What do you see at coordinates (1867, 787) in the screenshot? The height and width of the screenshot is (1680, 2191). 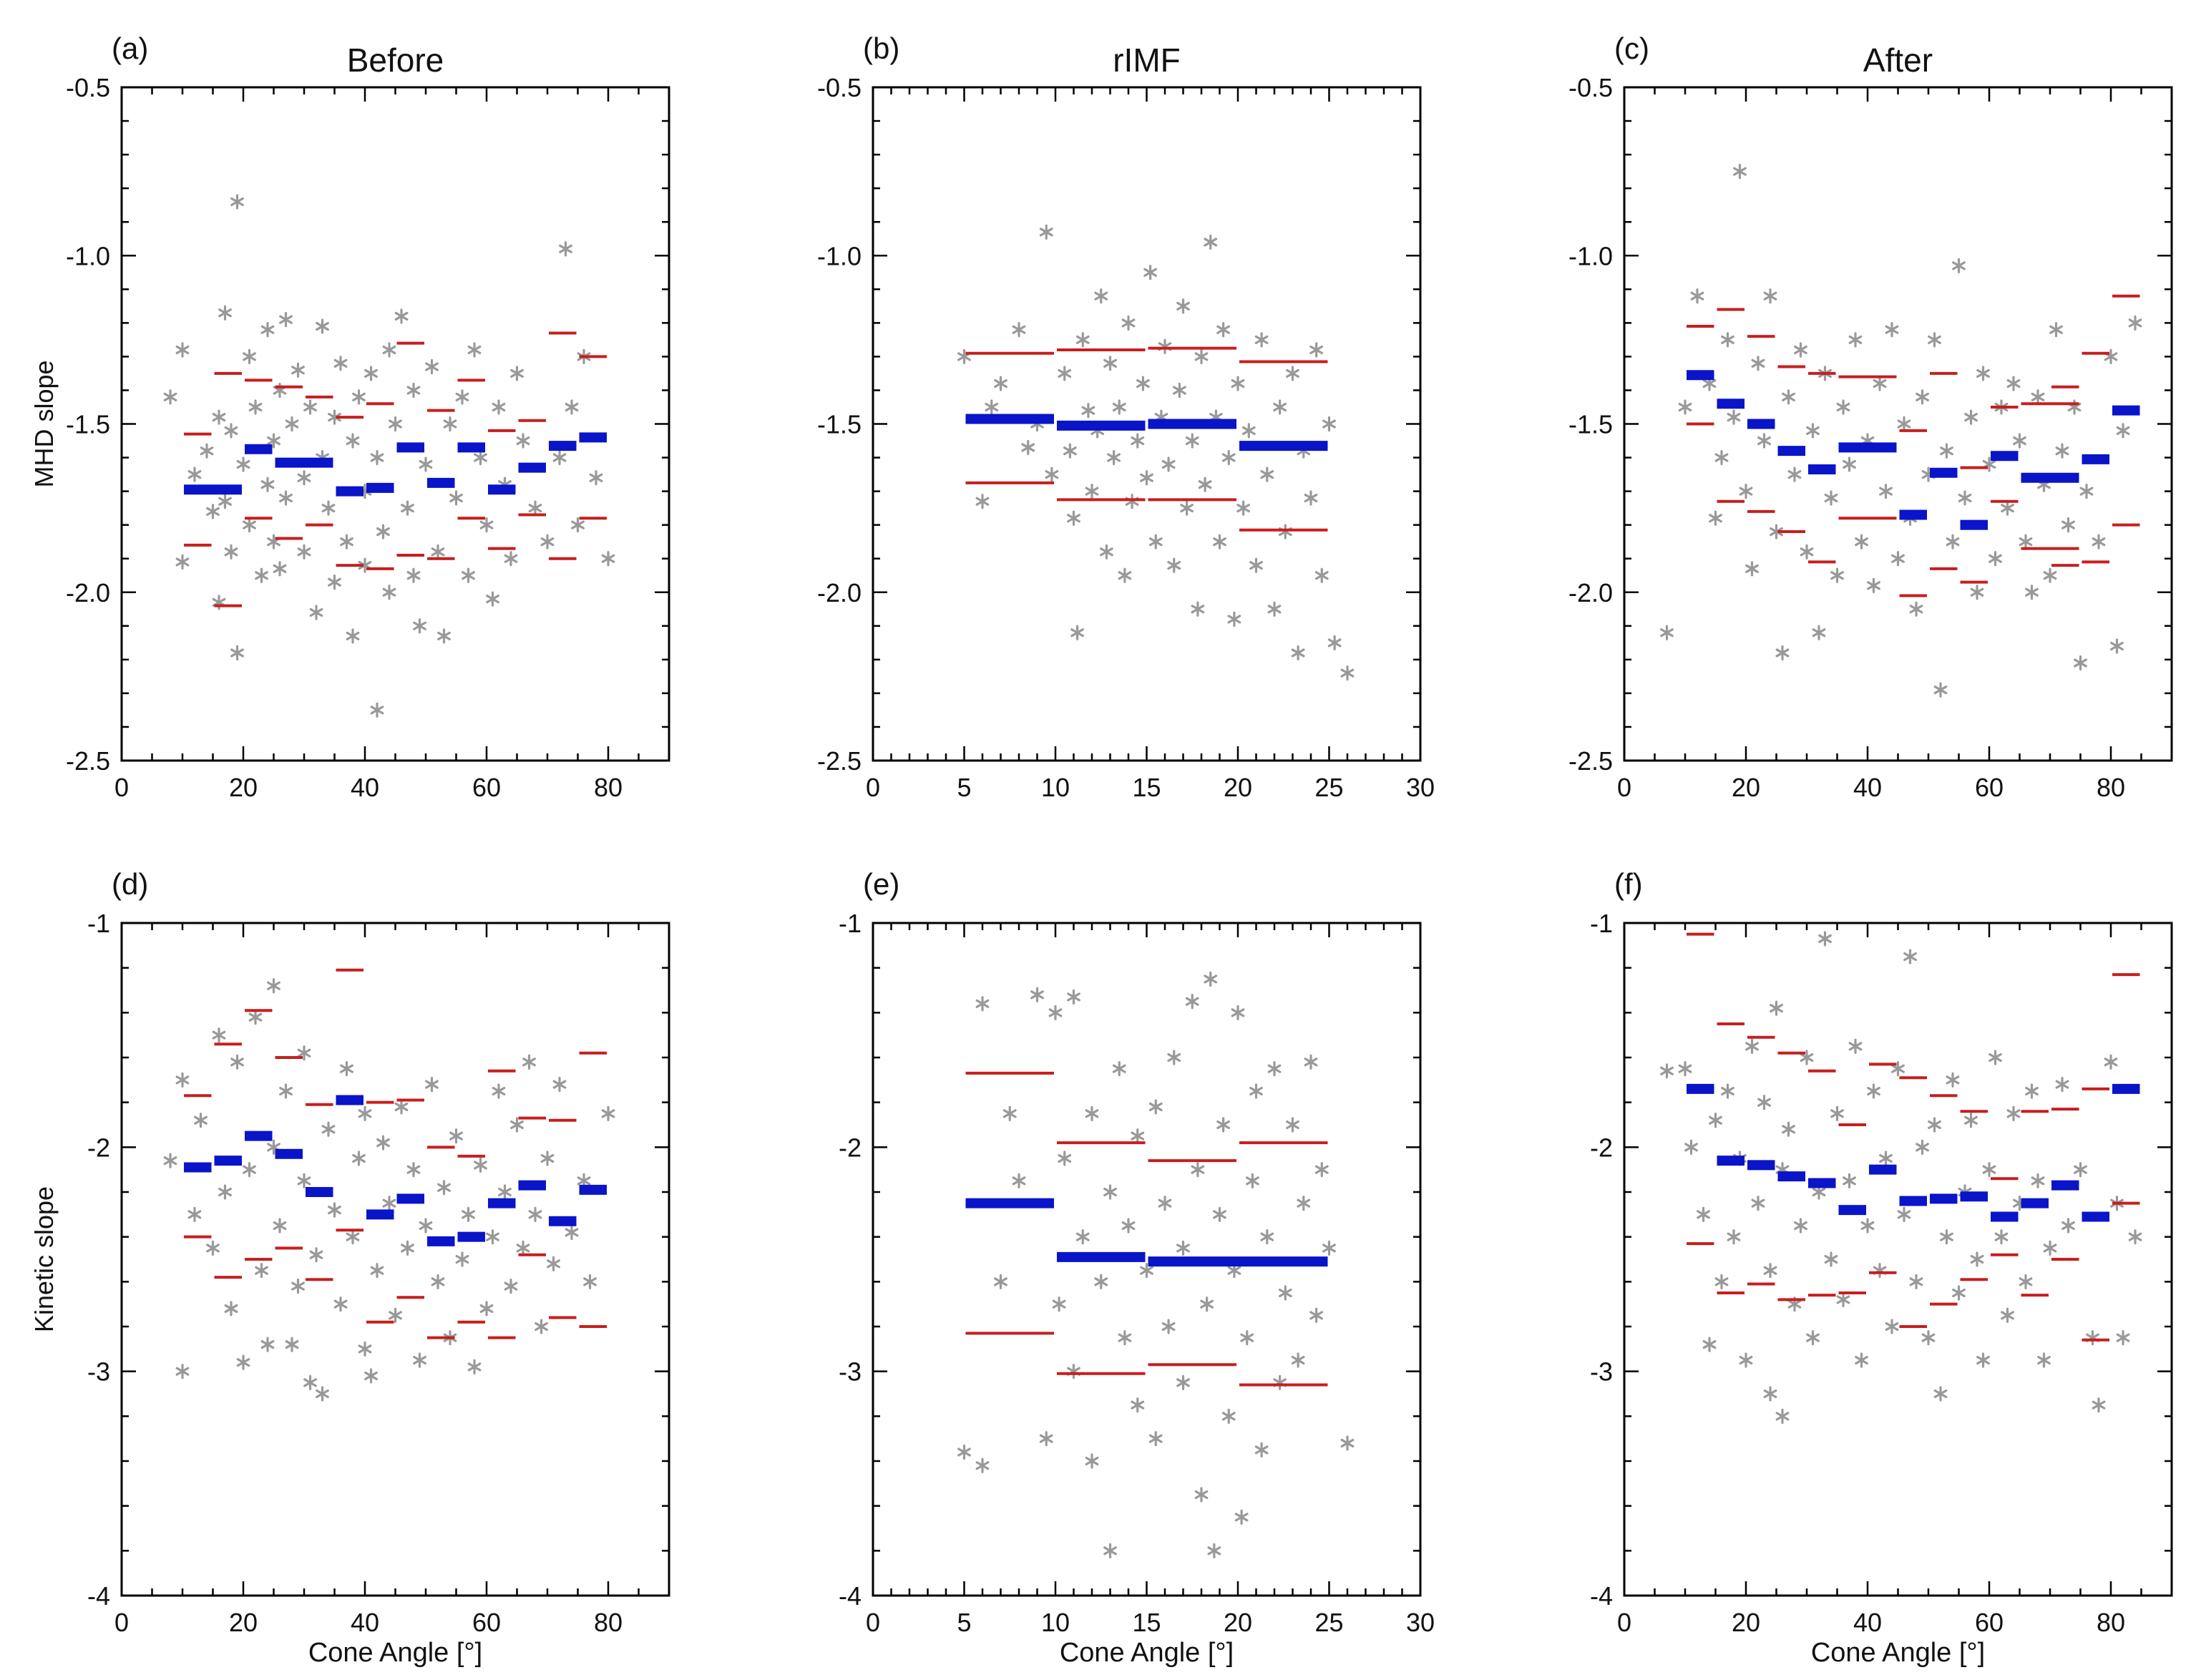 I see `x-tick-label: 40` at bounding box center [1867, 787].